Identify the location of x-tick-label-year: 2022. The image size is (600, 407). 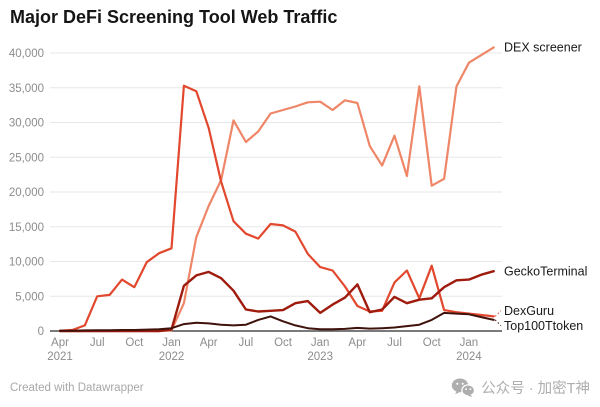
(172, 357).